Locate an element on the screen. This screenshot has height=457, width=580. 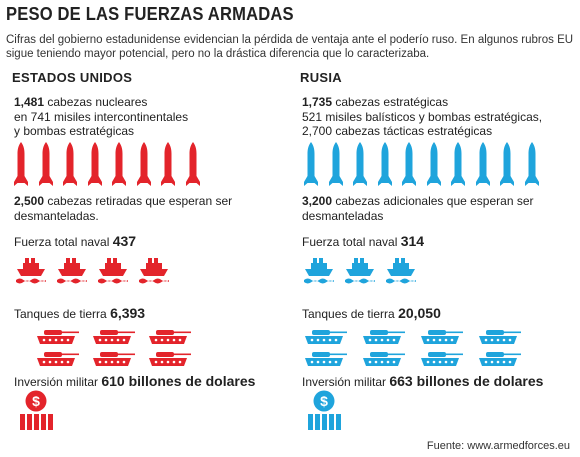
us-retired-label: cabezas retiradas que esperan ser is located at coordinates (138, 201).